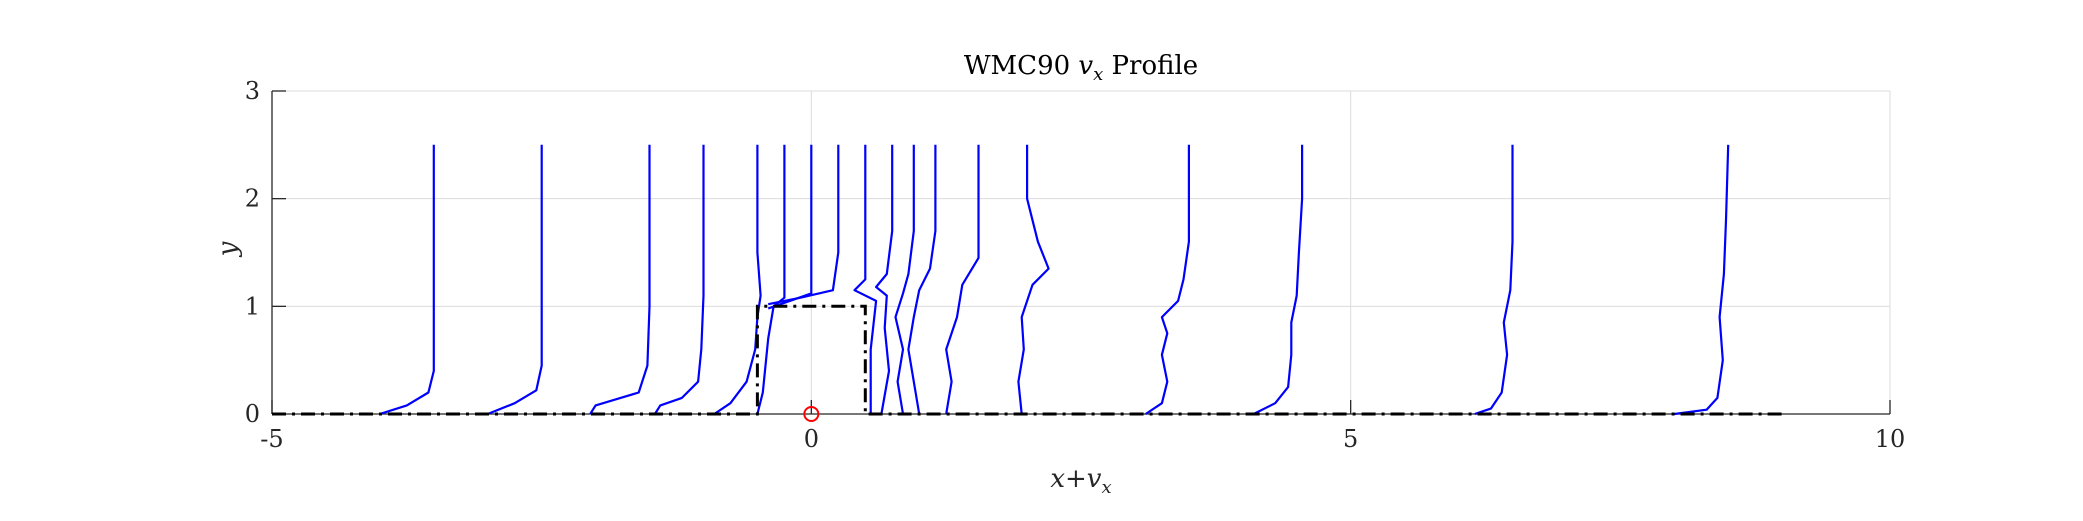 The width and height of the screenshot is (2083, 521). I want to click on chart-title: WMC90 vx Profile, so click(1081, 68).